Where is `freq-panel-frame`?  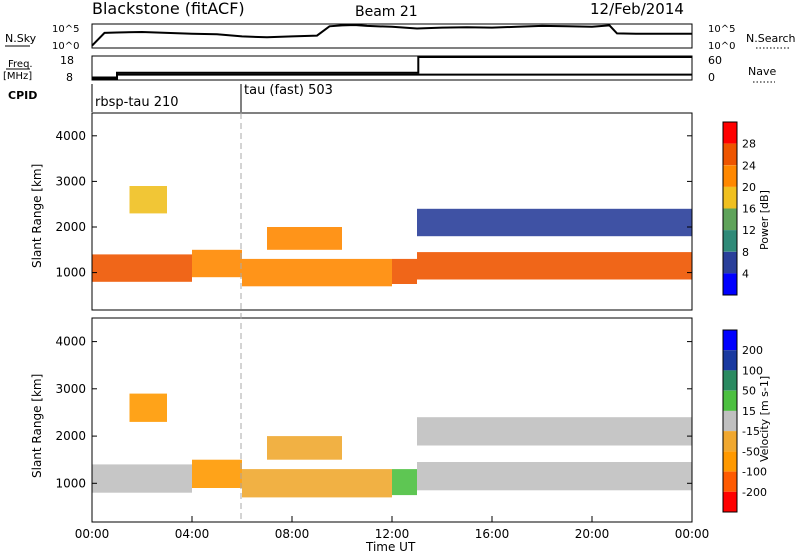
freq-panel-frame is located at coordinates (392, 68).